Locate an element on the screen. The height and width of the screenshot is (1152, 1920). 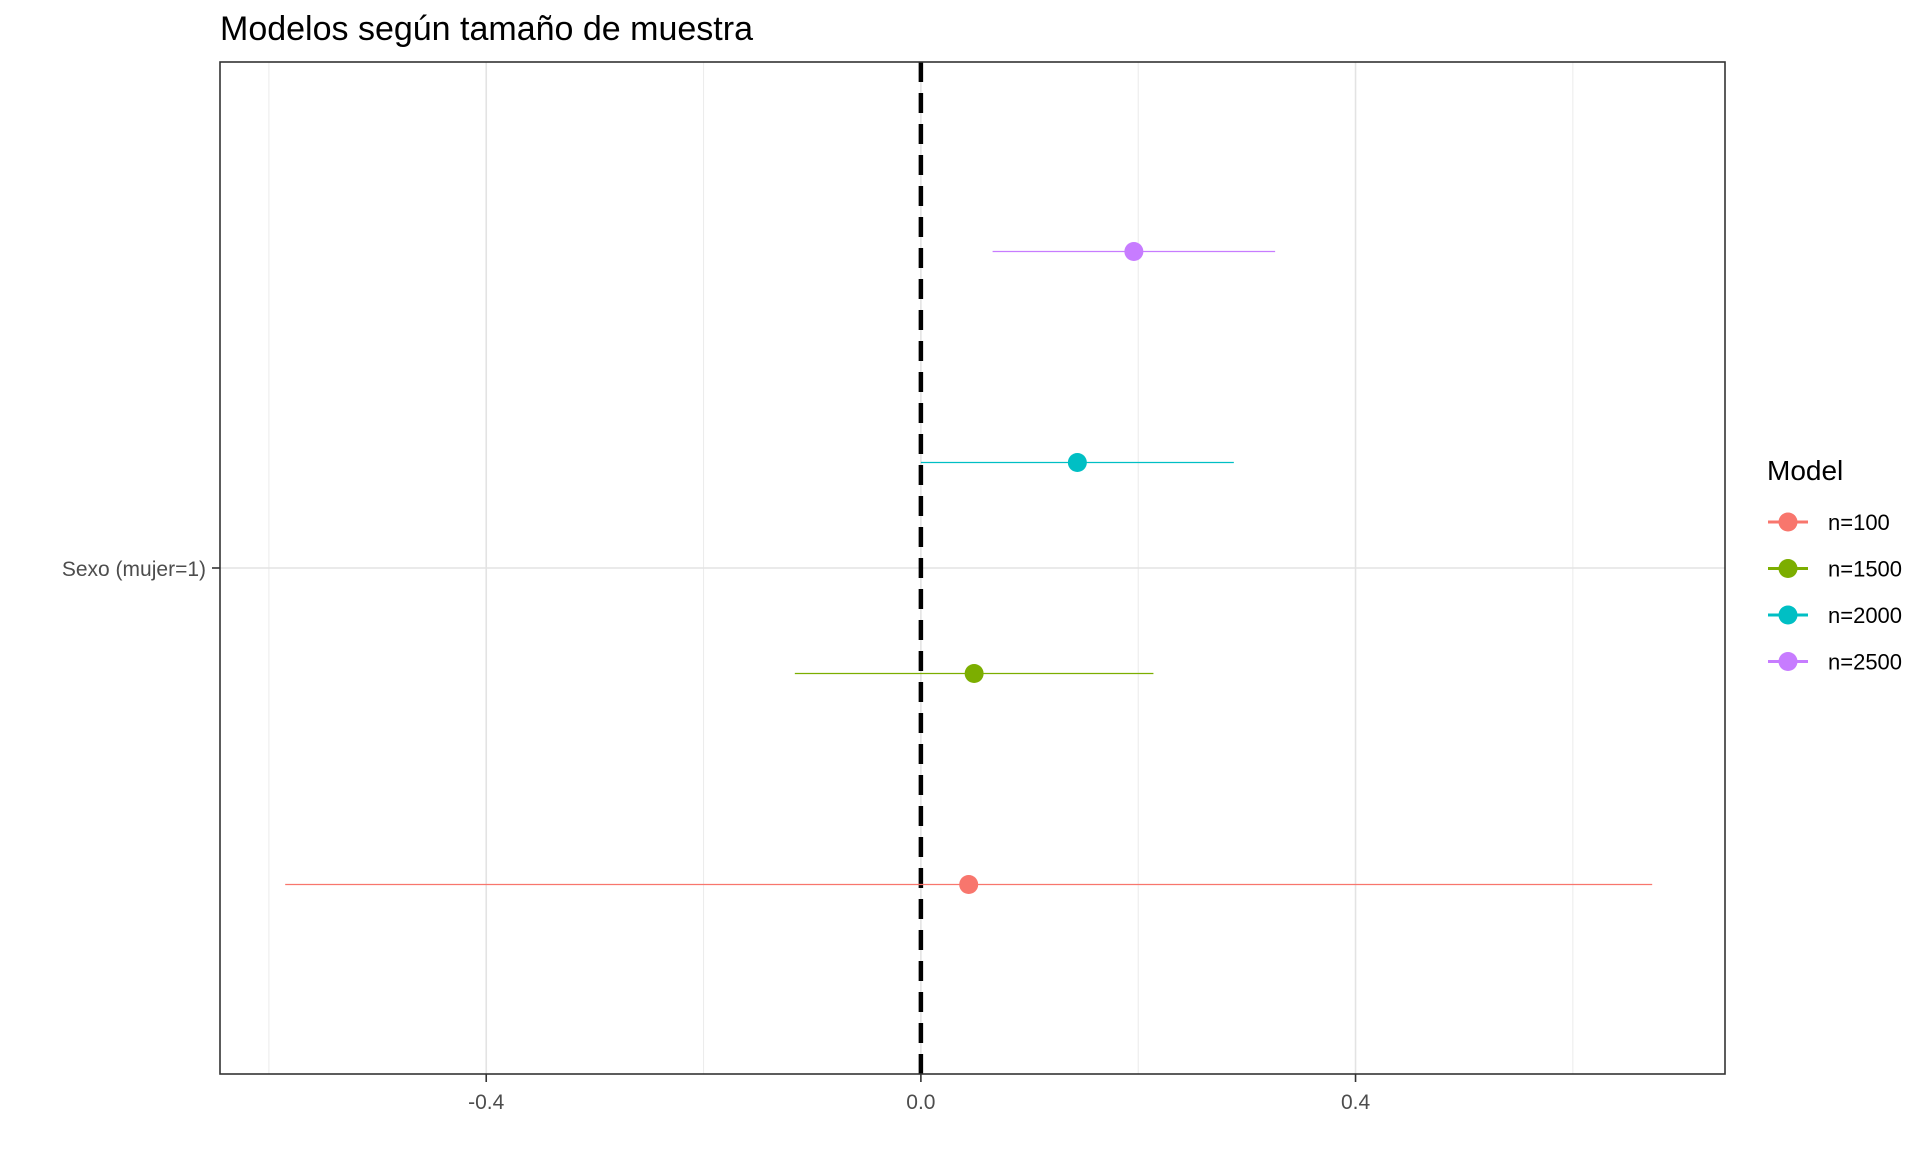
x-tick-label: 0.4 is located at coordinates (1356, 1102).